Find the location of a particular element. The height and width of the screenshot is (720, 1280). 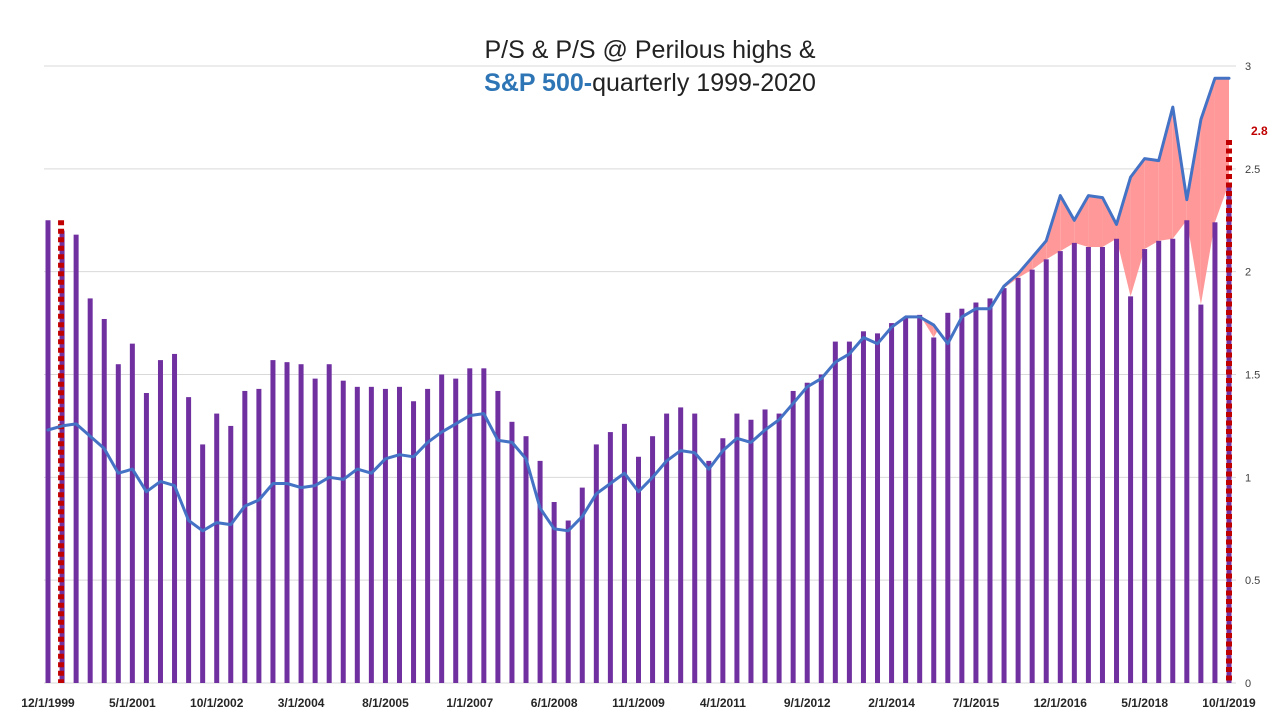

x-tick-label: 12/1/1999 is located at coordinates (48, 703).